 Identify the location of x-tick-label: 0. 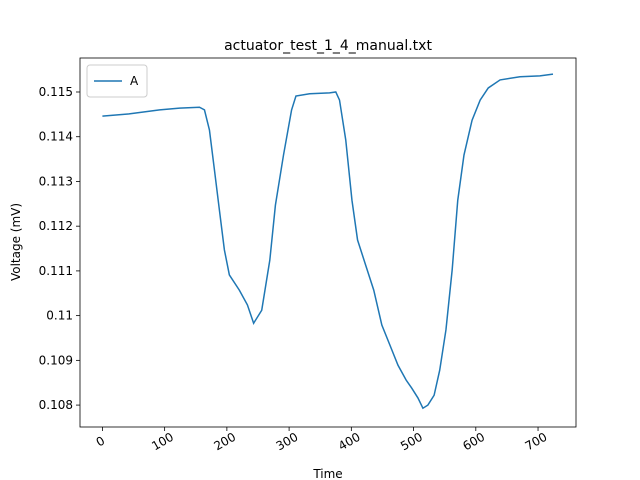
(101, 442).